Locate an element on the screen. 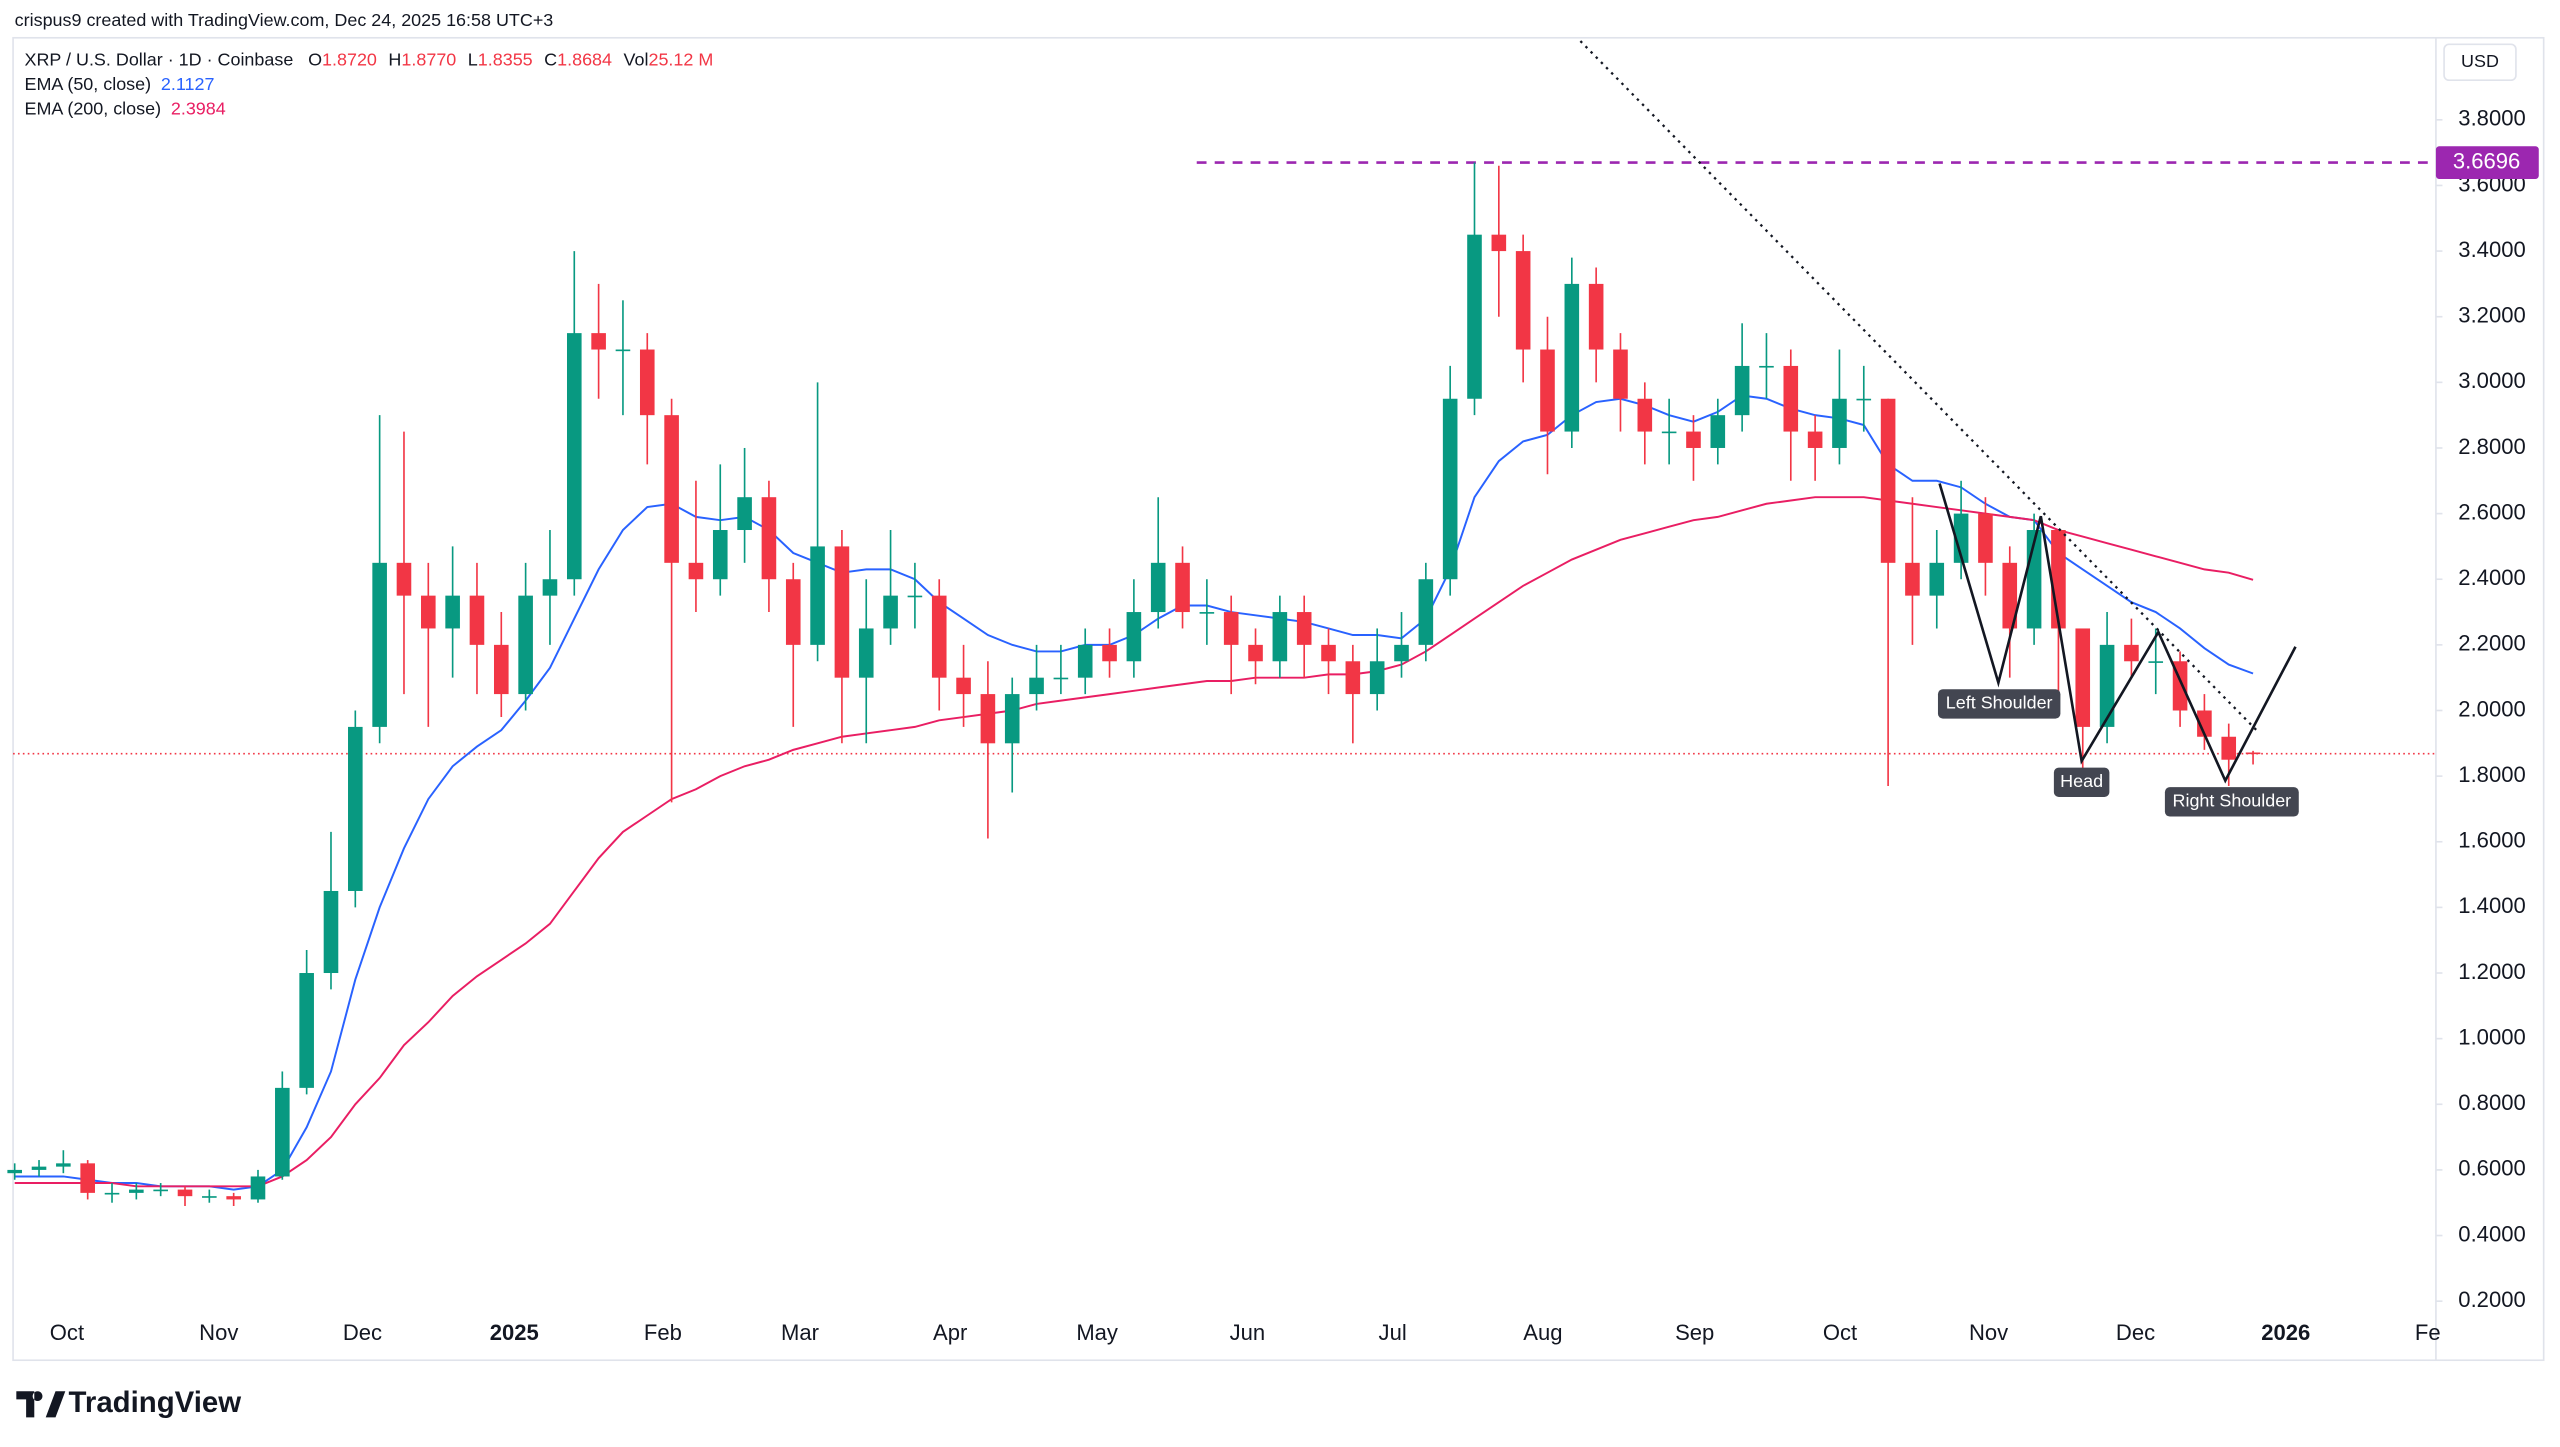 The width and height of the screenshot is (2560, 1447). legend-value: 2.3984 is located at coordinates (198, 108).